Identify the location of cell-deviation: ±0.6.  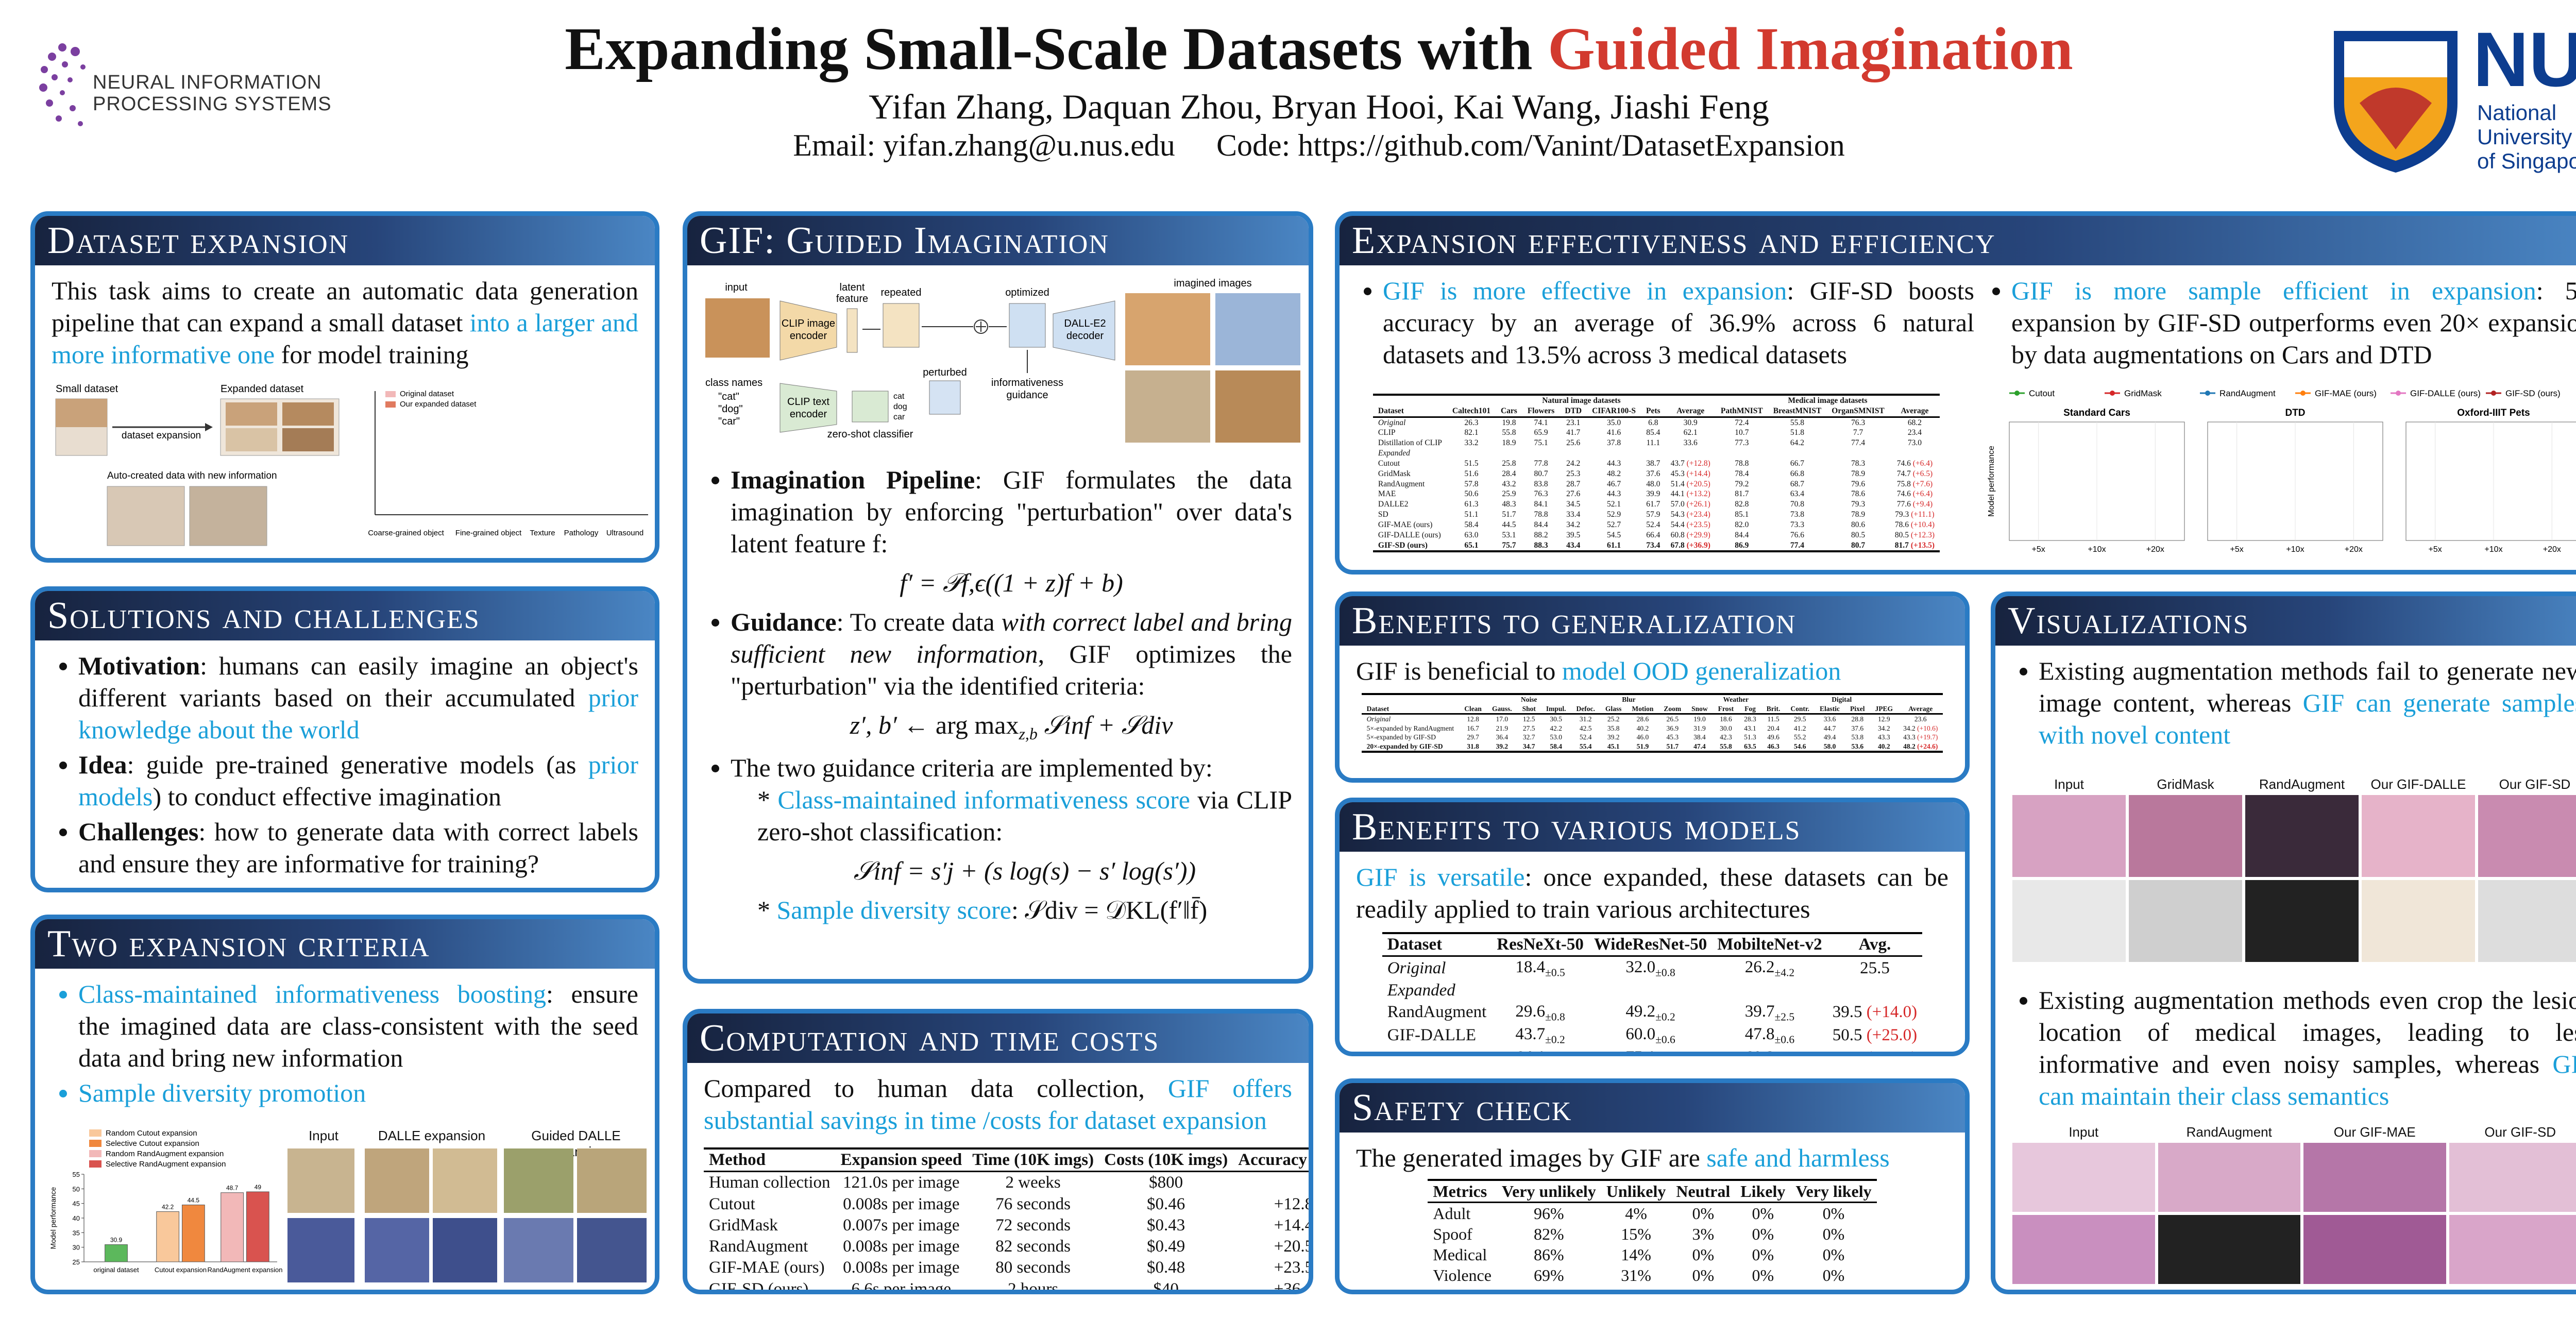
(1784, 1039).